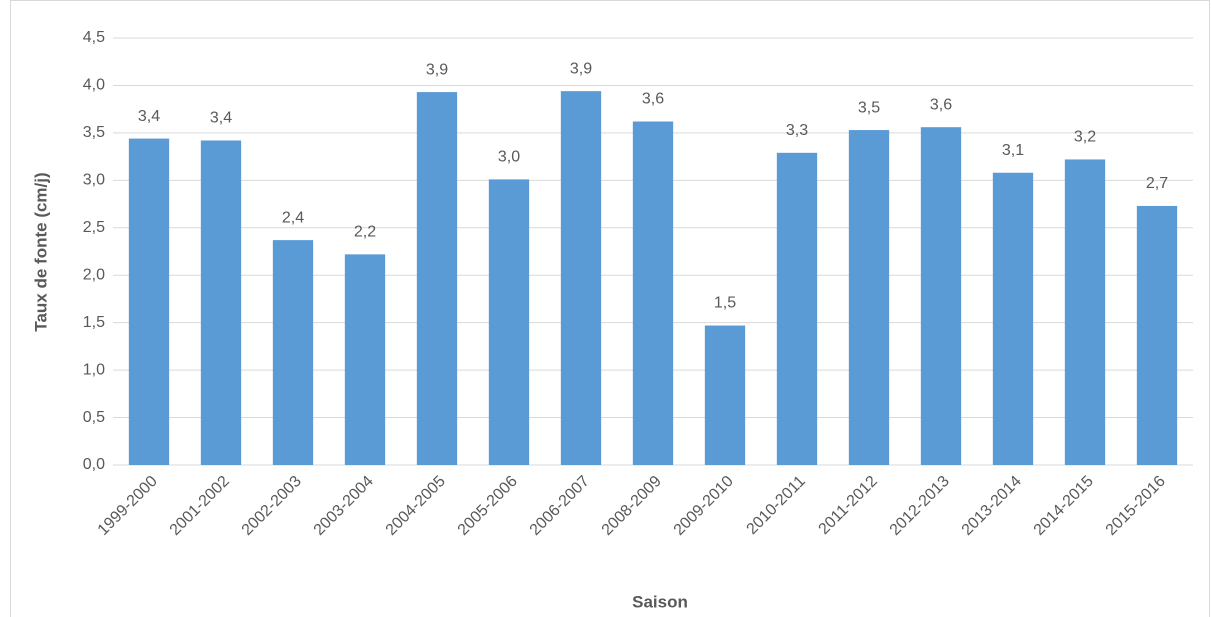  I want to click on data-label: 2,2, so click(365, 232).